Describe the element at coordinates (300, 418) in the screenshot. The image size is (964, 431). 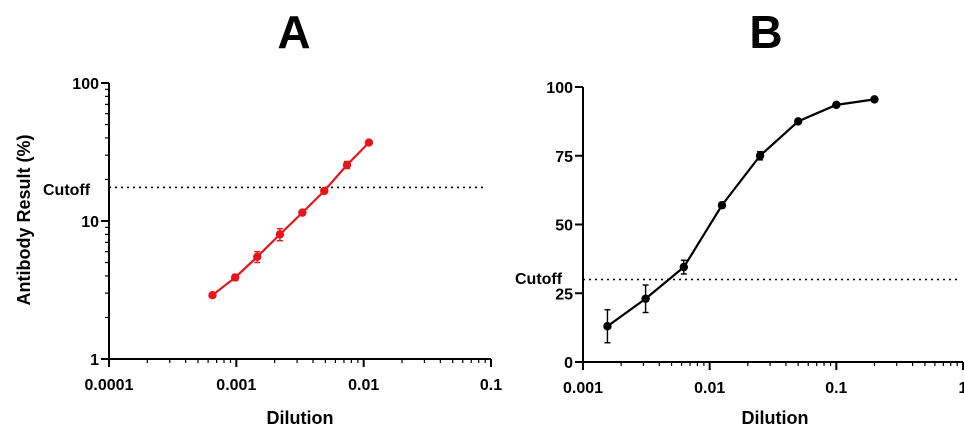
I see `panel-a-x-axis-title: Dilution` at that location.